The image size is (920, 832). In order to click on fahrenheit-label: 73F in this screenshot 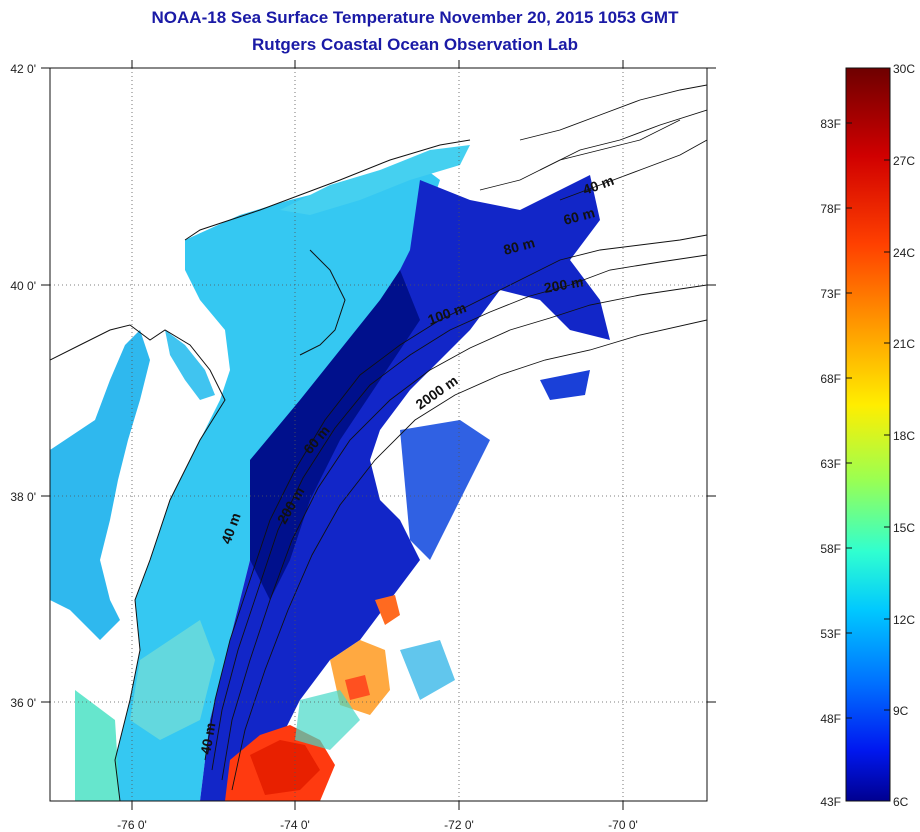, I will do `click(830, 294)`.